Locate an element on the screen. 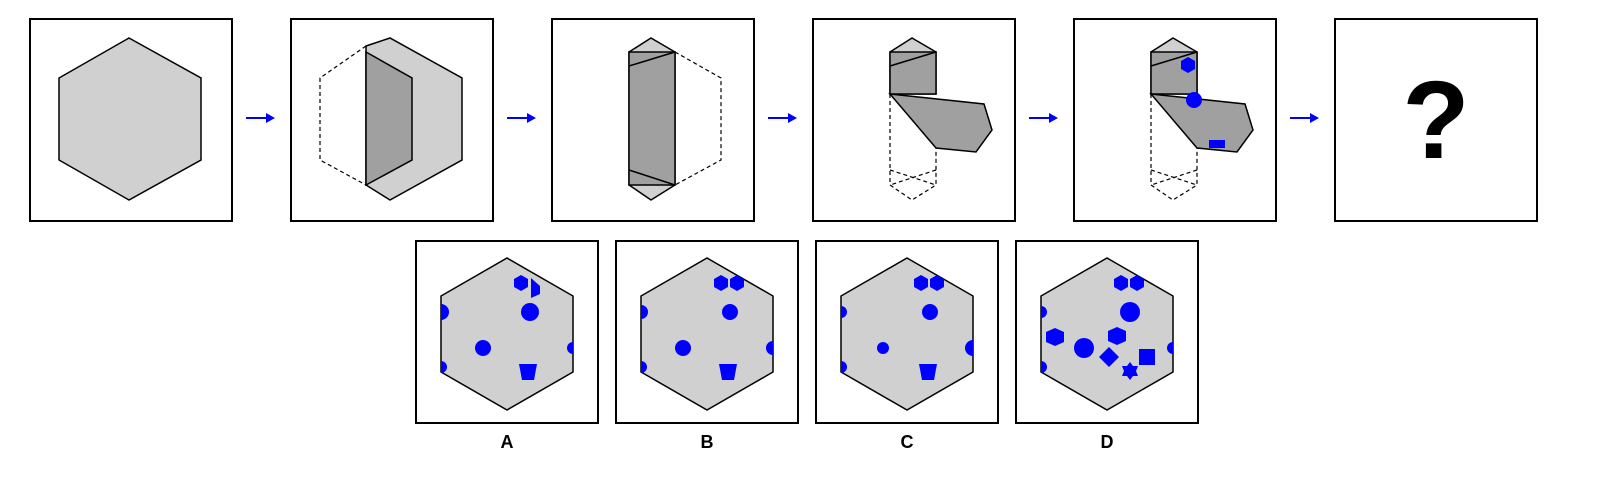 The image size is (1610, 490). rectangle-hole is located at coordinates (1217, 144).